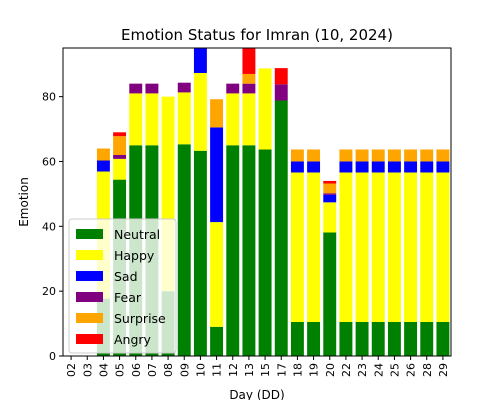 Image resolution: width=500 pixels, height=404 pixels. I want to click on x-tick-label: 05, so click(120, 370).